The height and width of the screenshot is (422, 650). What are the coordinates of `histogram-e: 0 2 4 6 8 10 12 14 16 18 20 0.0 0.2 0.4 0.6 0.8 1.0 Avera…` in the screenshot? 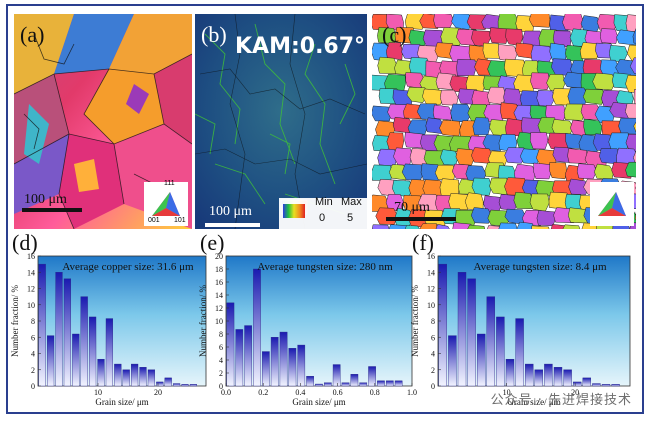 It's located at (309, 319).